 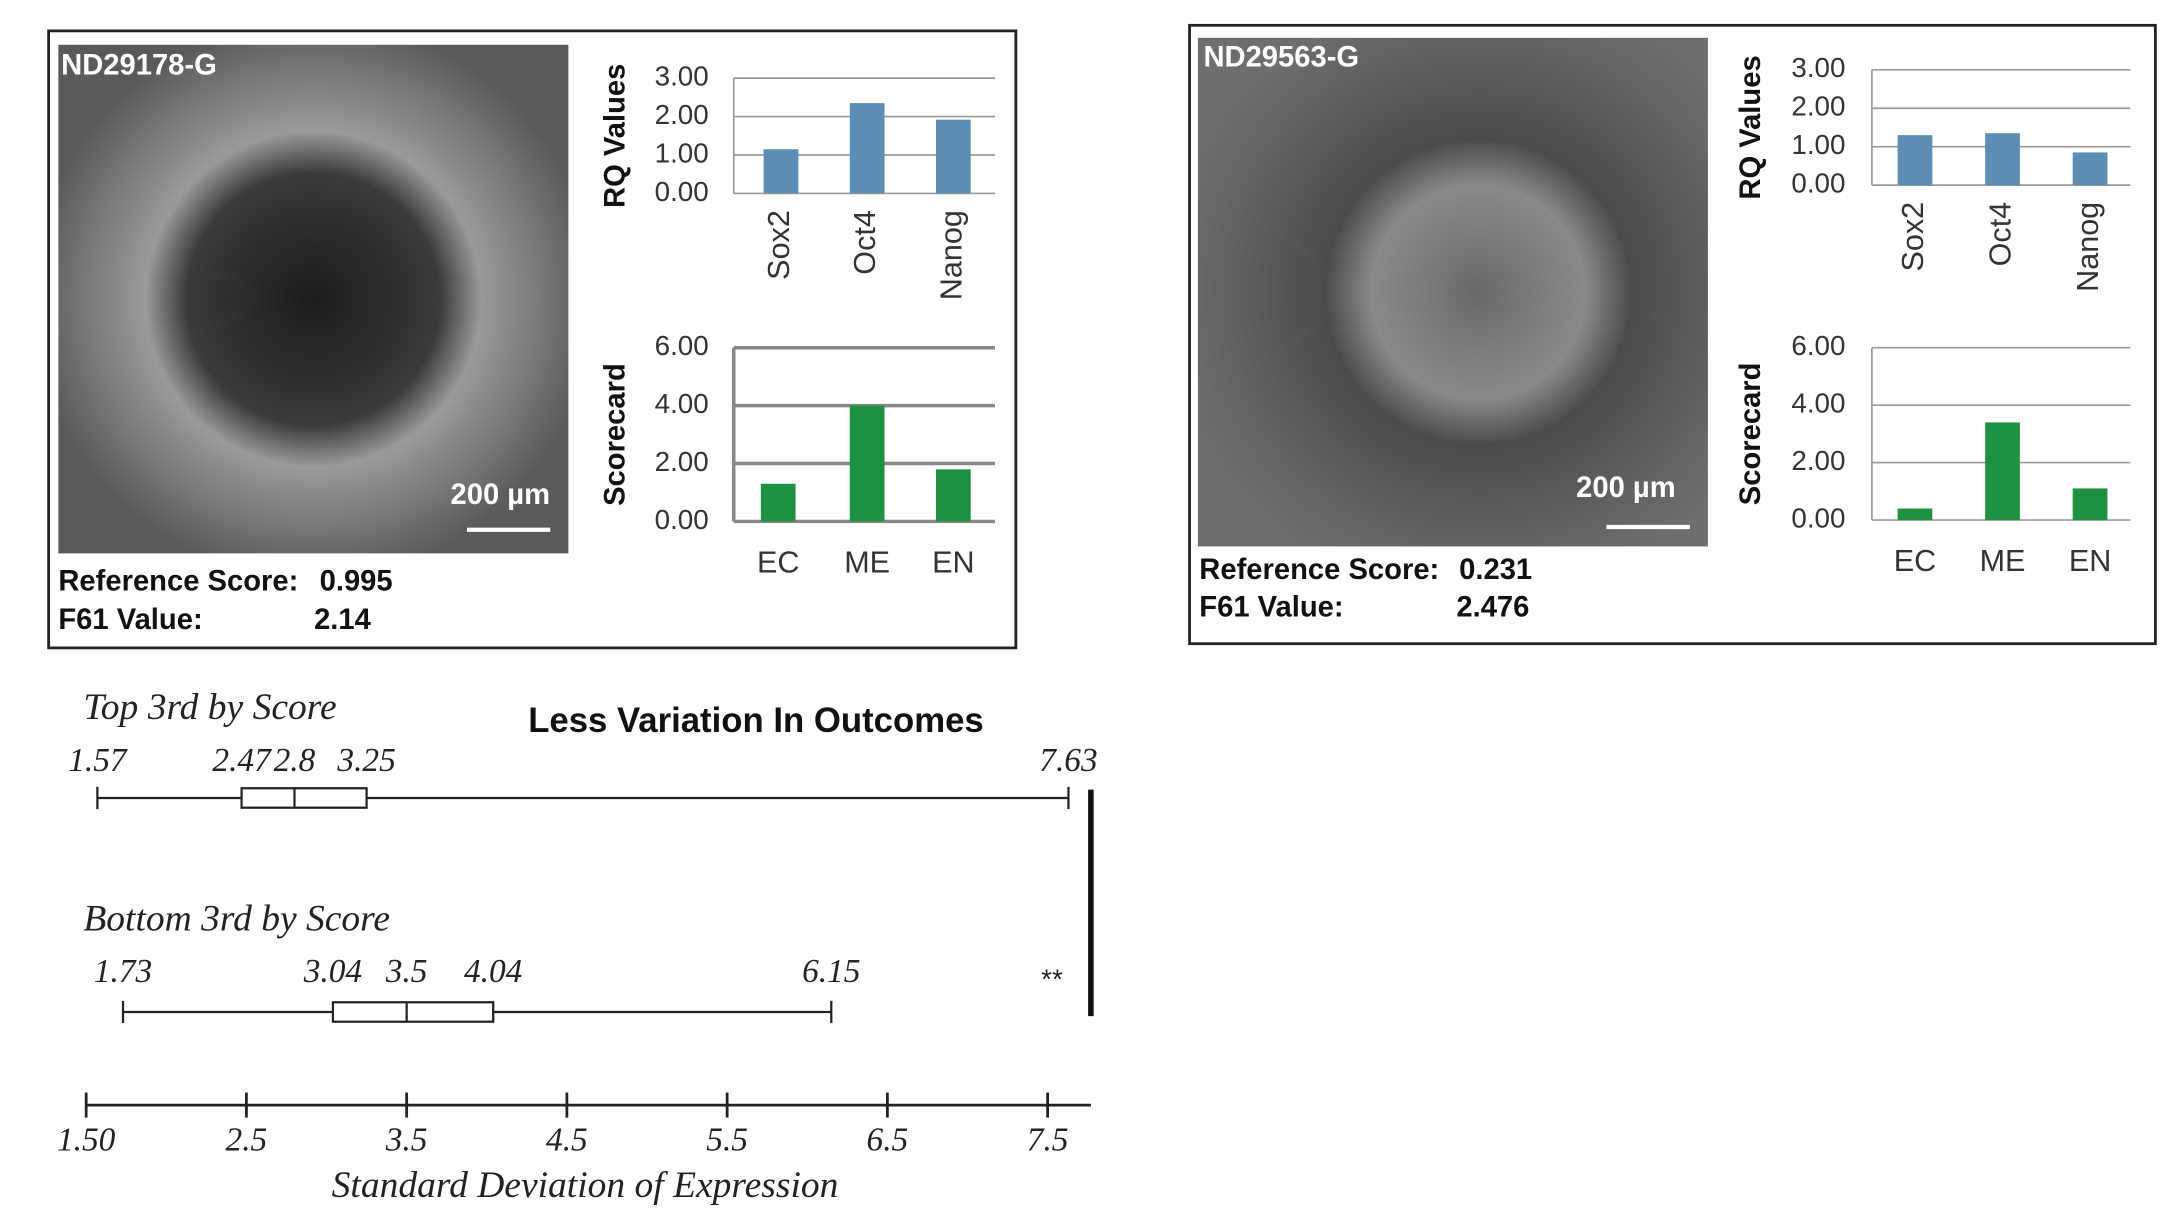 I want to click on chart-title: Less Variation In Outcomes, so click(x=756, y=721).